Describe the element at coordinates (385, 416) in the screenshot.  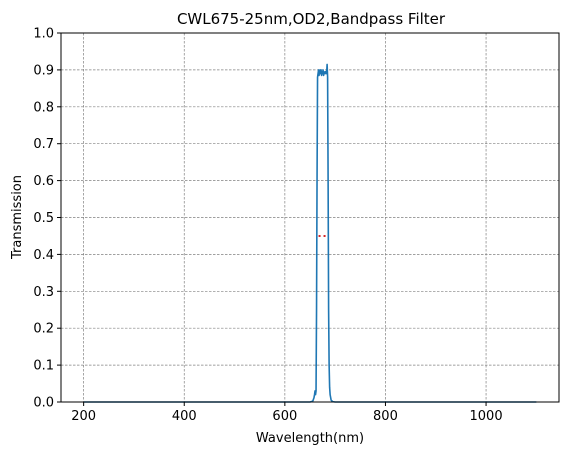
I see `x-tick-label: 800` at that location.